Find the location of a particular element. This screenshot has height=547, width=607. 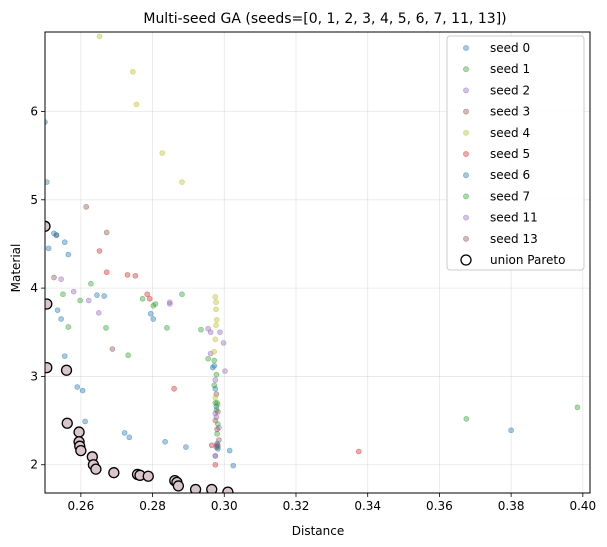

y-axis: 2 3 4 5 6 is located at coordinates (37, 288).